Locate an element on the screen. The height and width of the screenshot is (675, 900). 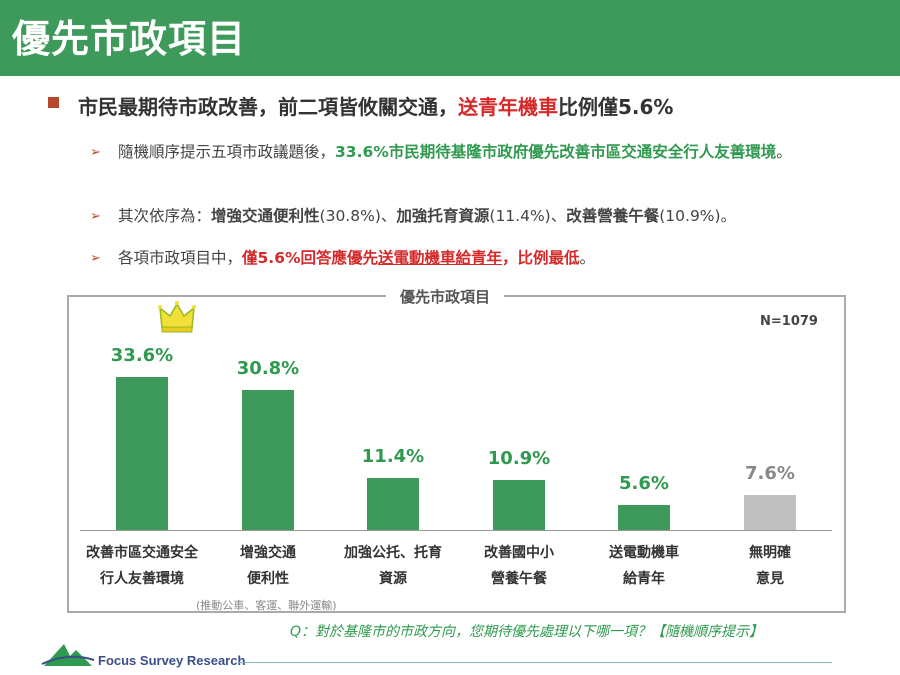
bullet-3-red2: 送電動機車給青年 is located at coordinates (440, 258).